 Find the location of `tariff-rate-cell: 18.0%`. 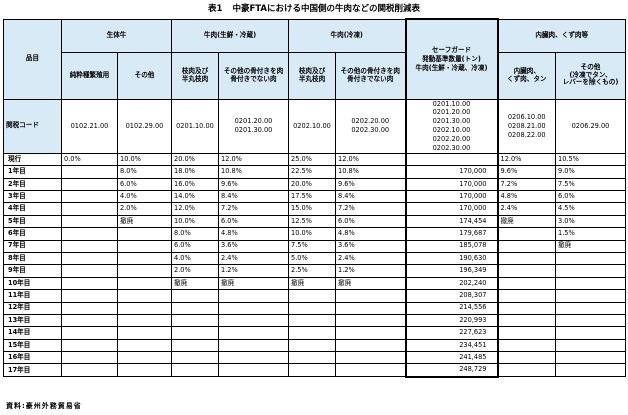

tariff-rate-cell: 18.0% is located at coordinates (195, 172).